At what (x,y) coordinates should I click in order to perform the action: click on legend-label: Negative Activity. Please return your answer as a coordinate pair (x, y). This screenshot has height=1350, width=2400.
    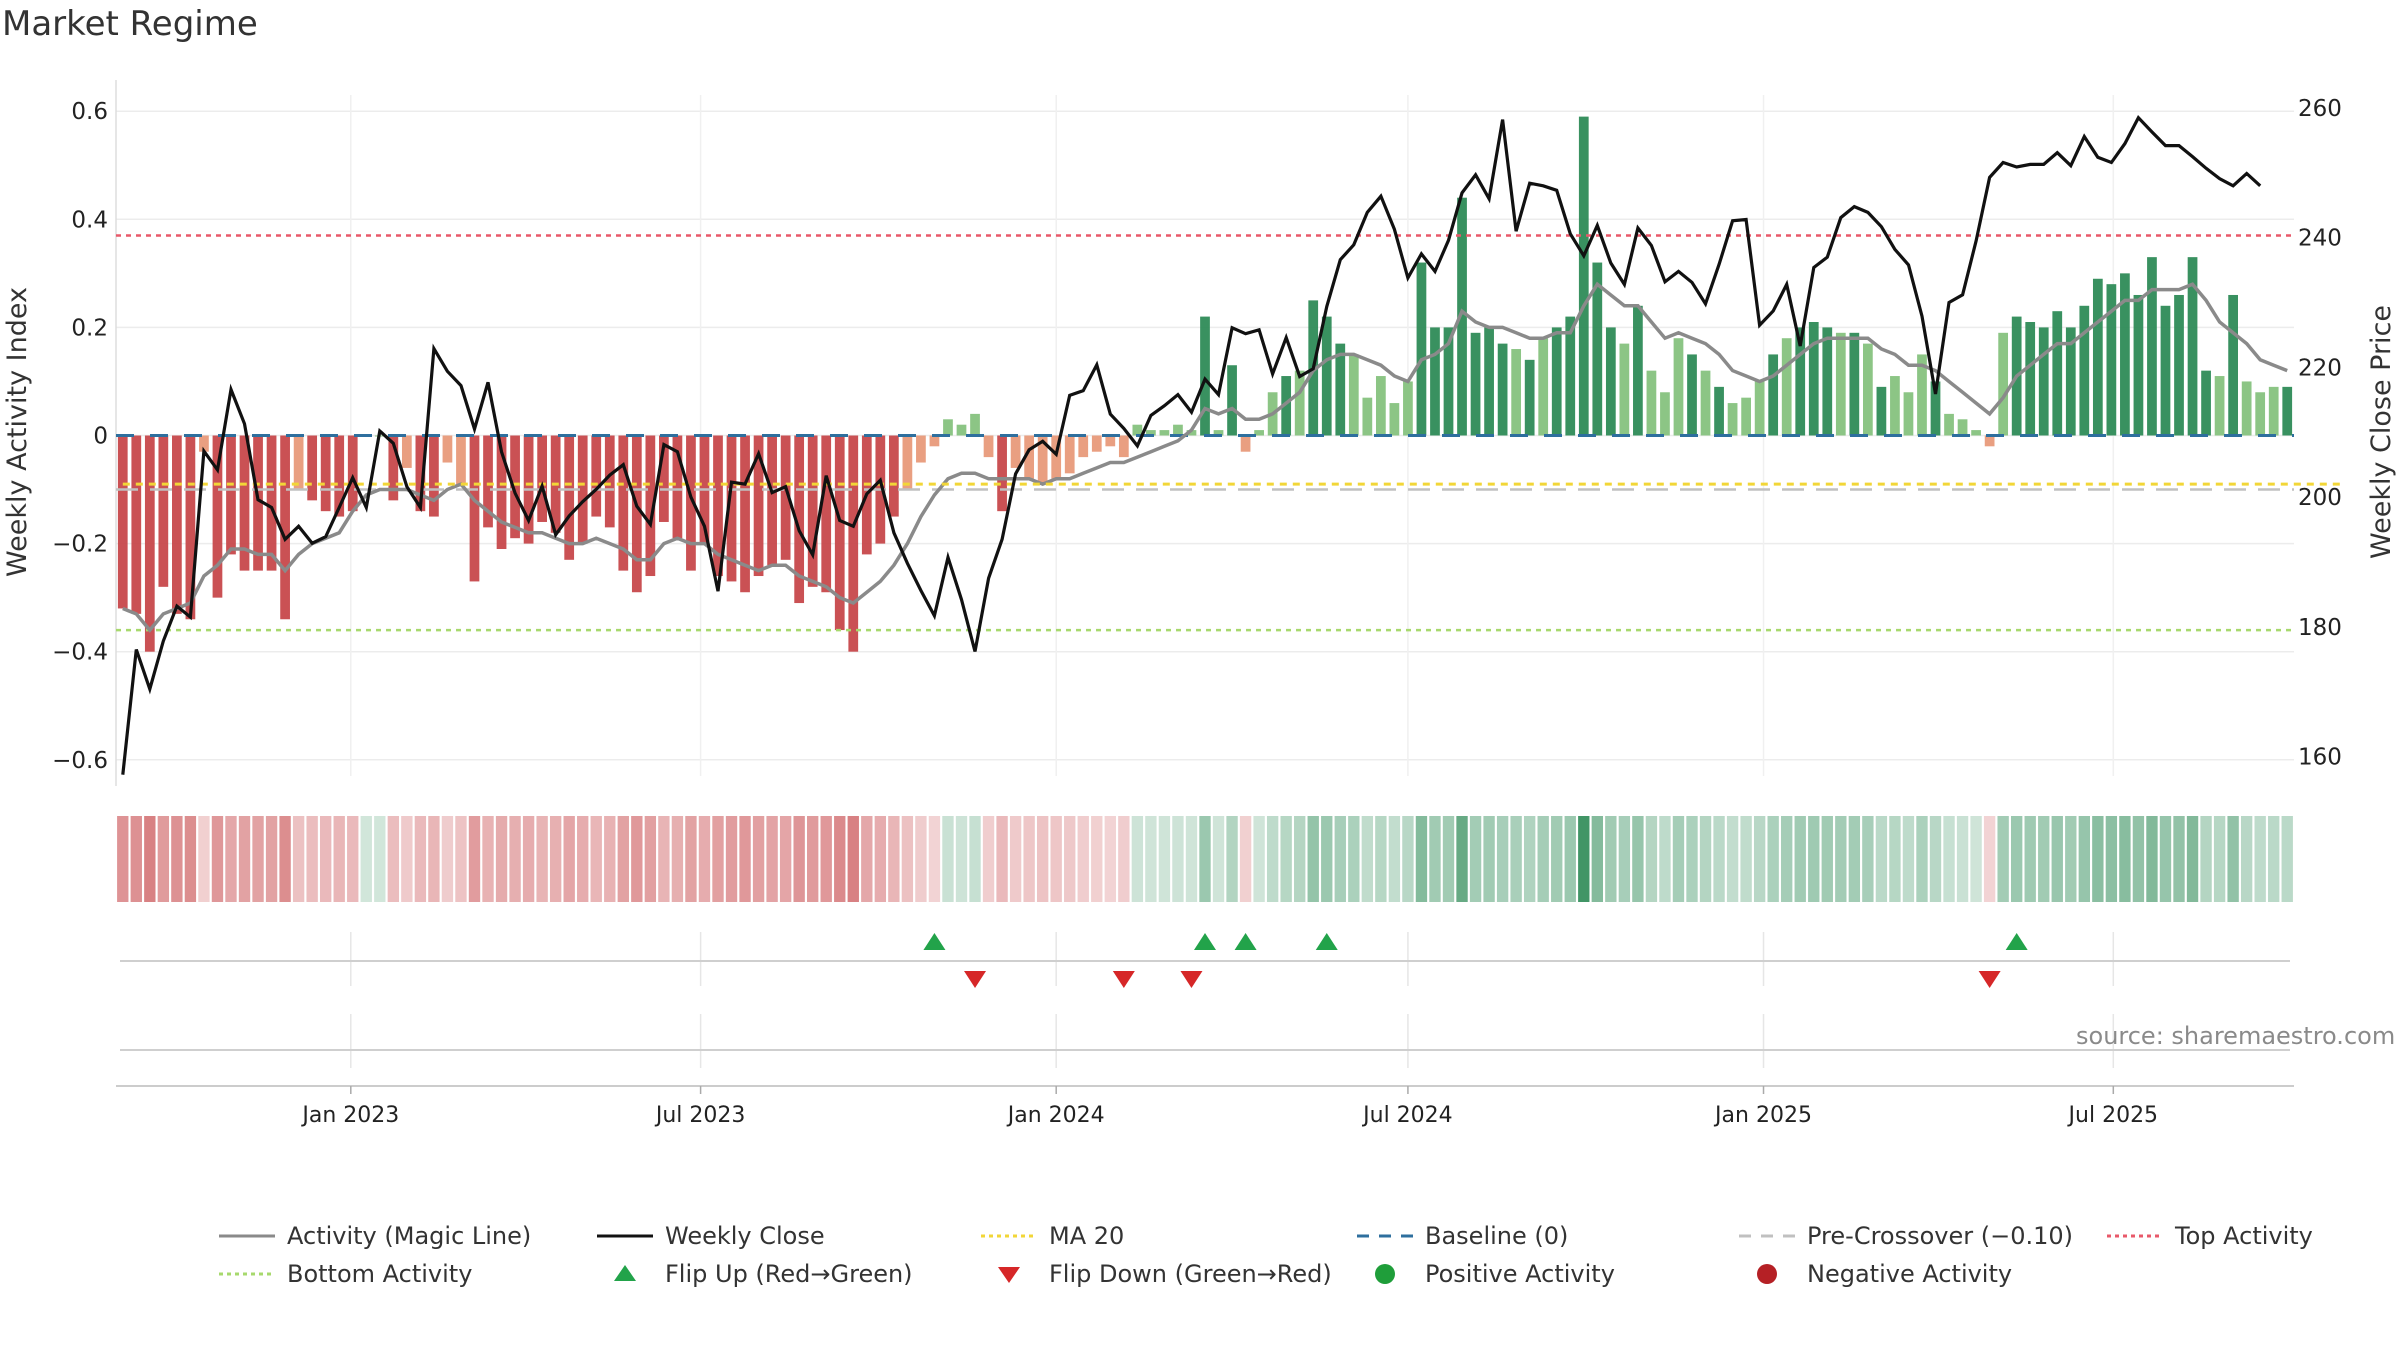
    Looking at the image, I should click on (1910, 1274).